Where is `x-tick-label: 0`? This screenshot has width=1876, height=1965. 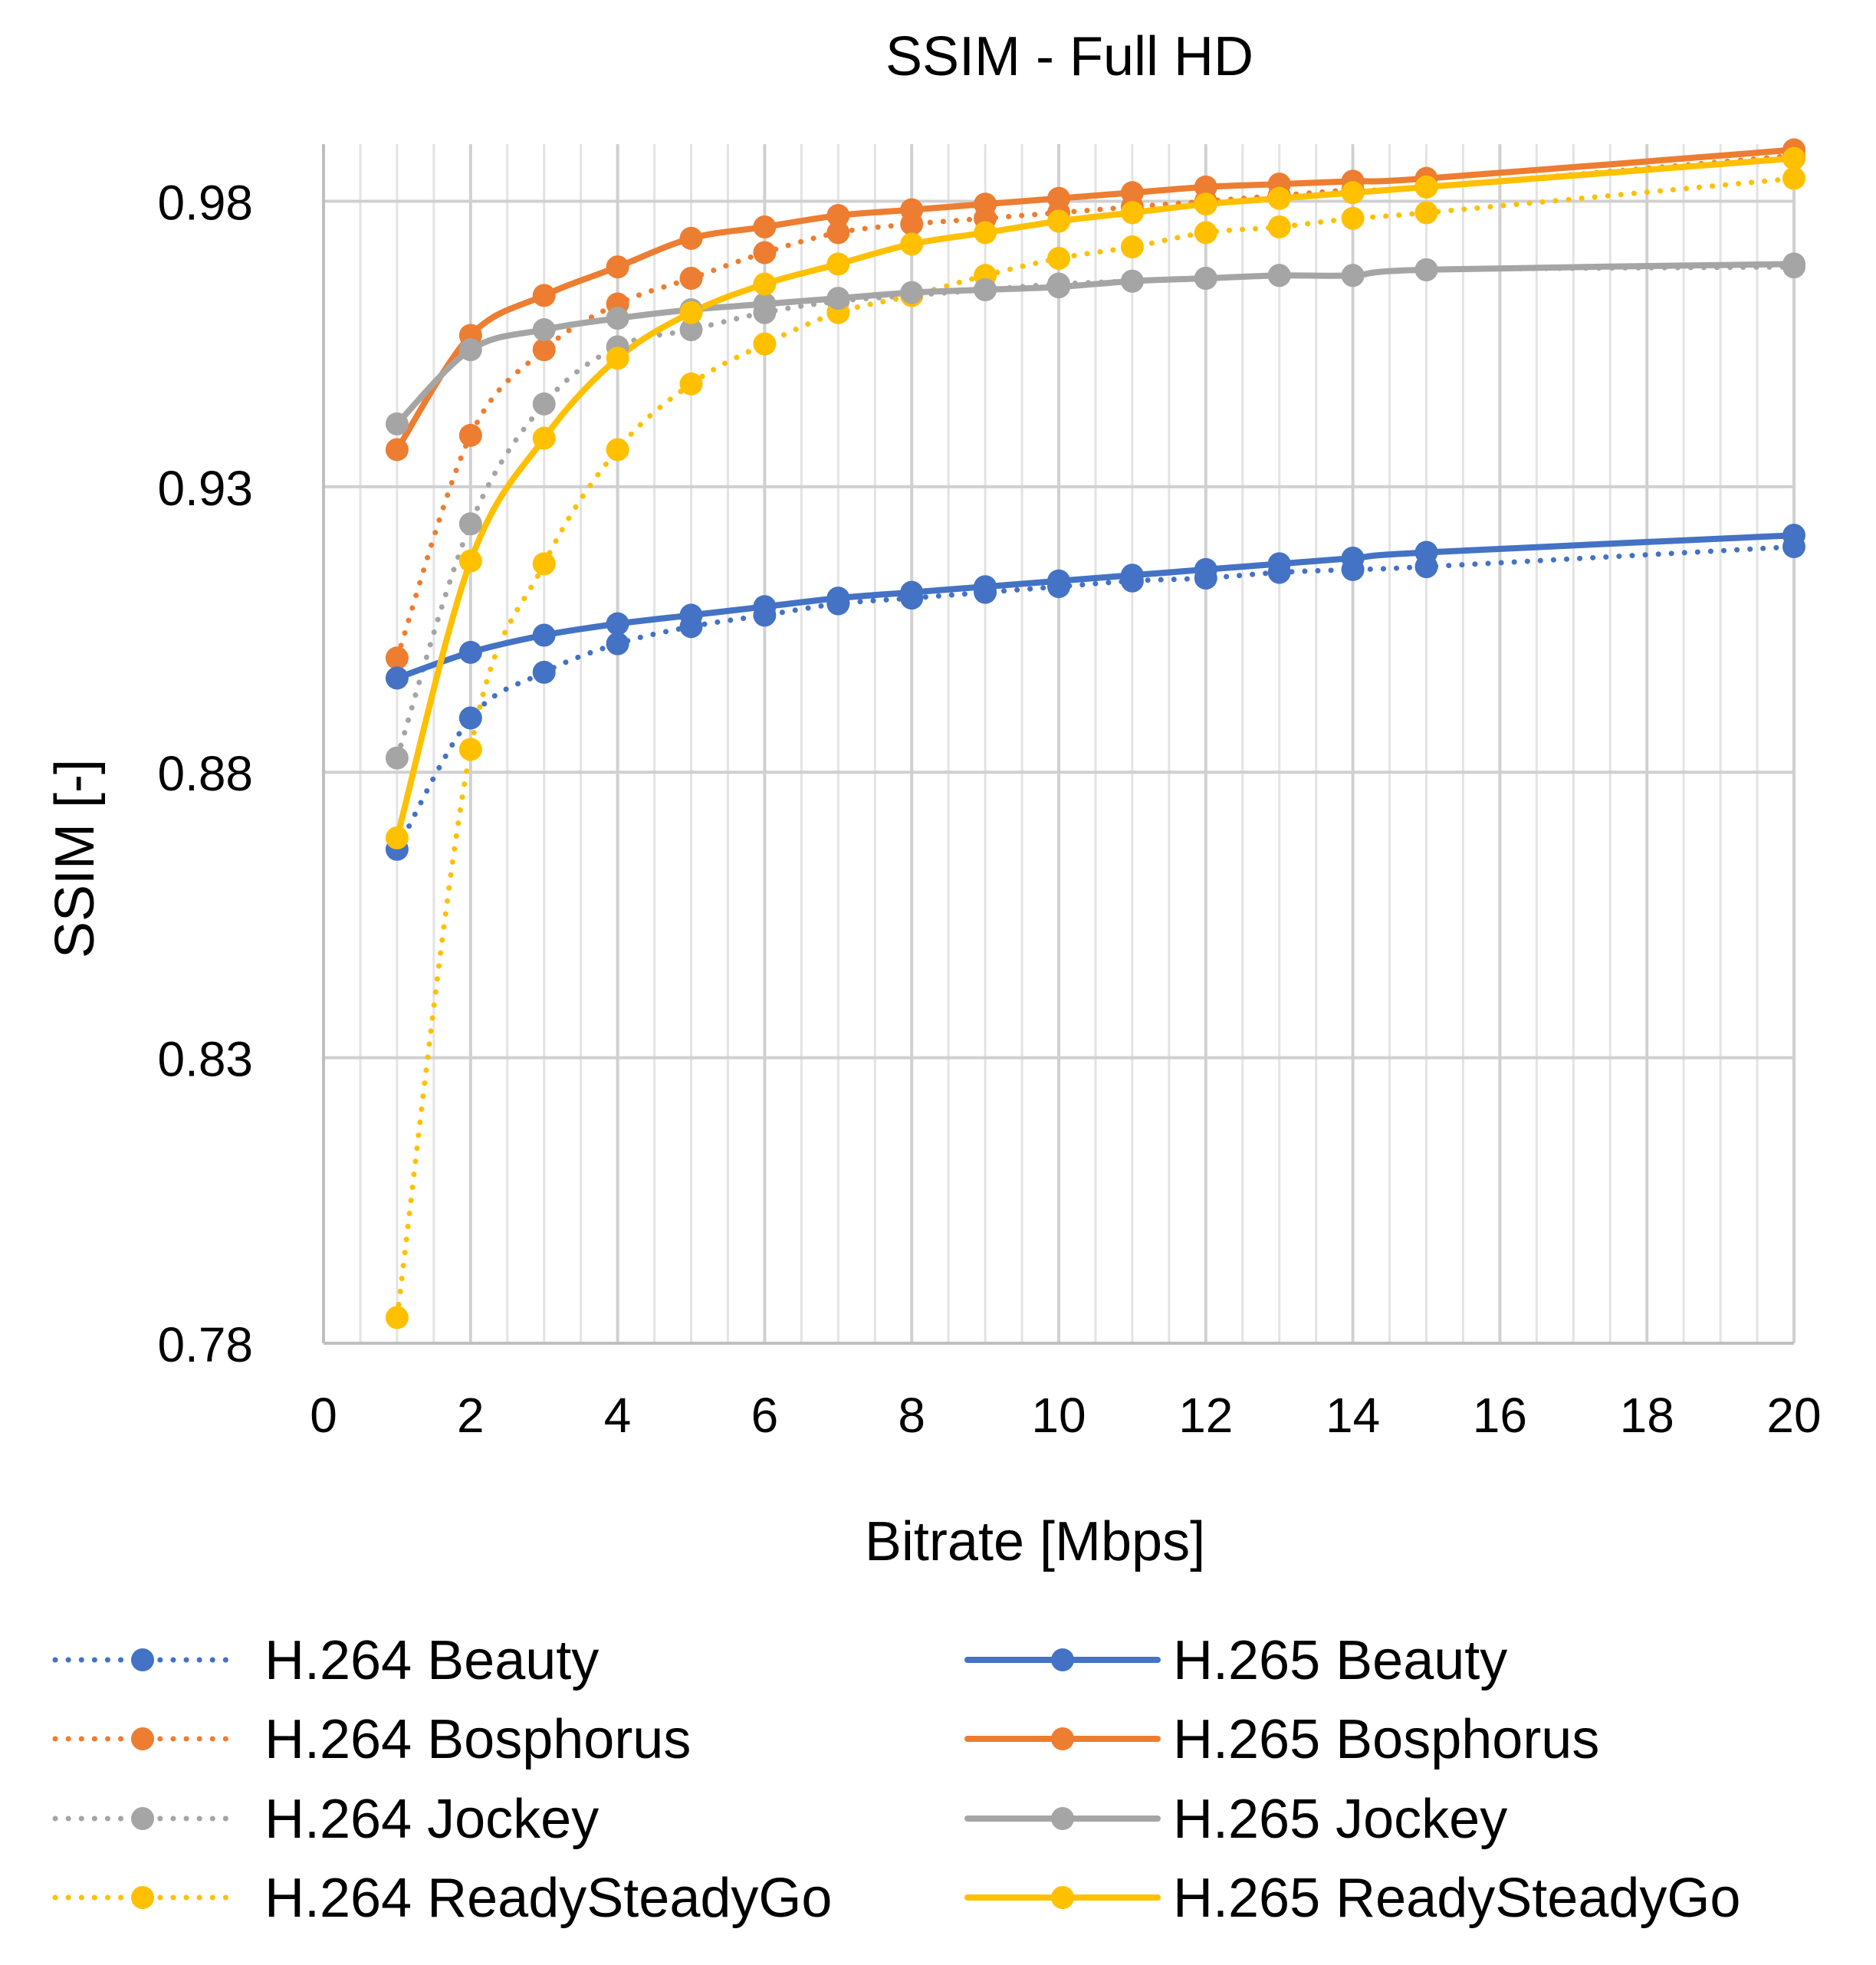
x-tick-label: 0 is located at coordinates (323, 1415).